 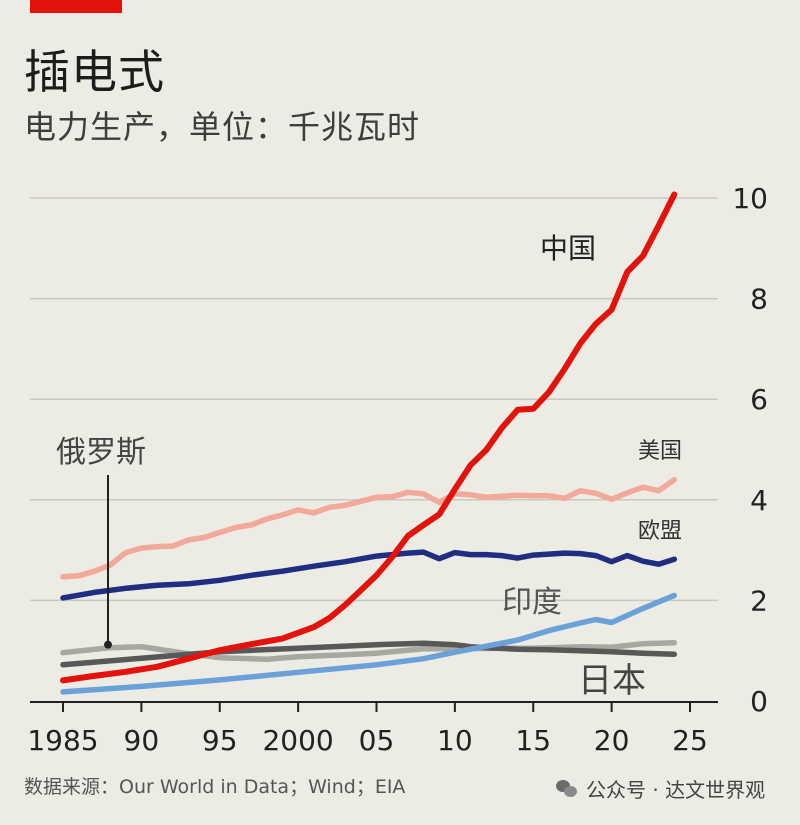 What do you see at coordinates (612, 740) in the screenshot?
I see `x-tick-label: 20` at bounding box center [612, 740].